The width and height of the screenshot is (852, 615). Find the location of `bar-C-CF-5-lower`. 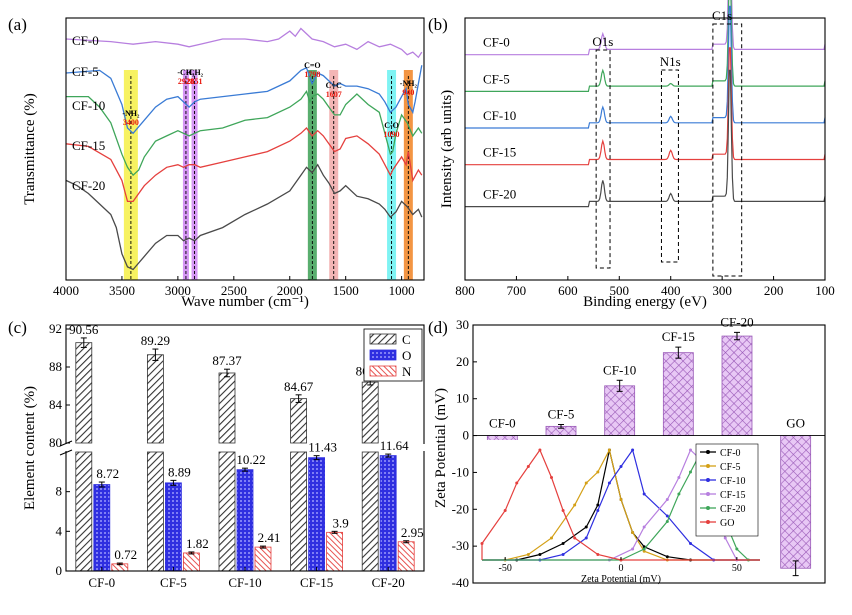

bar-C-CF-5-lower is located at coordinates (155, 511).